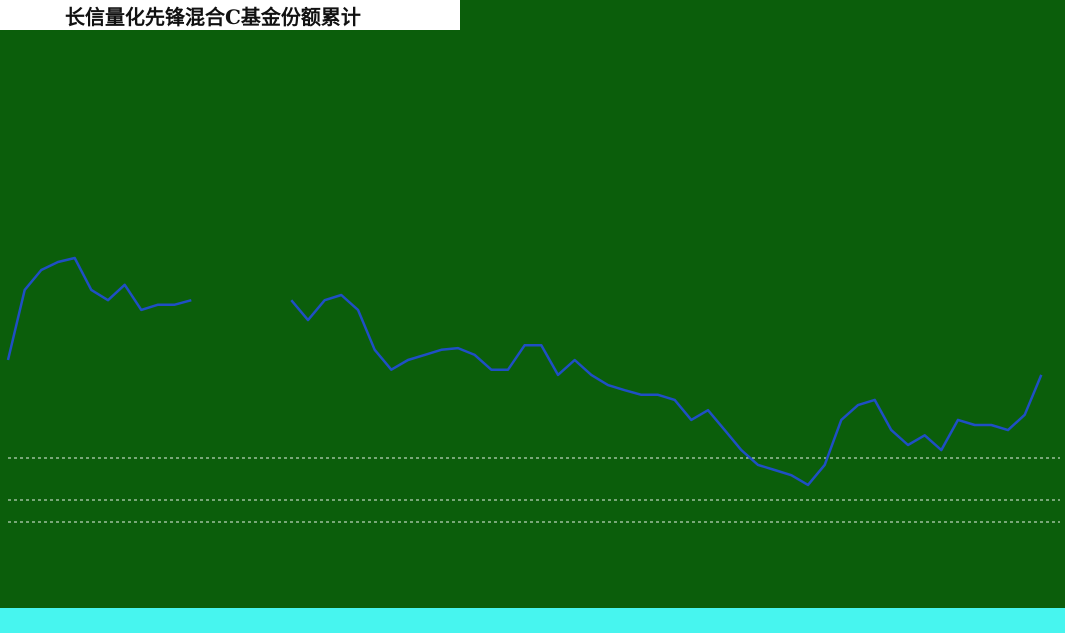  What do you see at coordinates (532, 620) in the screenshot?
I see `bottom-strip` at bounding box center [532, 620].